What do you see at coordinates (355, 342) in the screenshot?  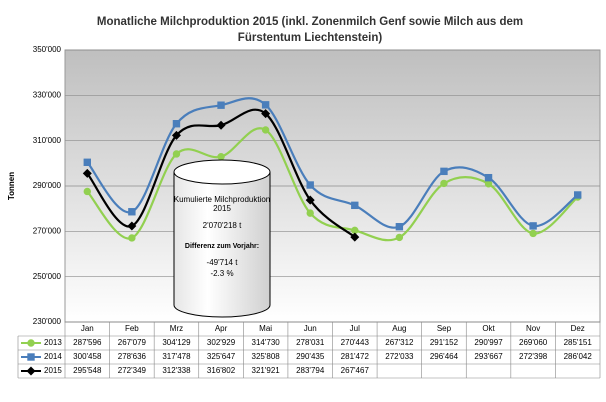 I see `table-value: 270'443` at bounding box center [355, 342].